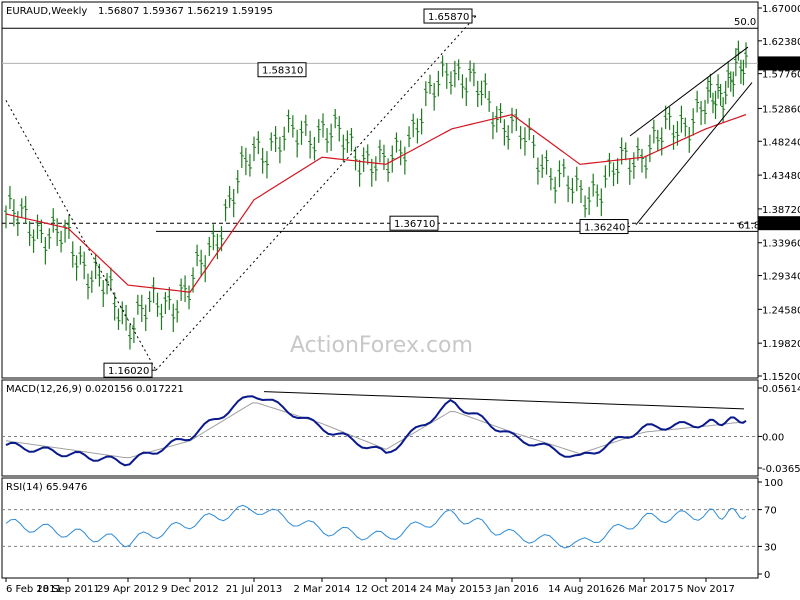 The height and width of the screenshot is (600, 800). What do you see at coordinates (643, 589) in the screenshot?
I see `x-axis-label: 26 Mar 2017` at bounding box center [643, 589].